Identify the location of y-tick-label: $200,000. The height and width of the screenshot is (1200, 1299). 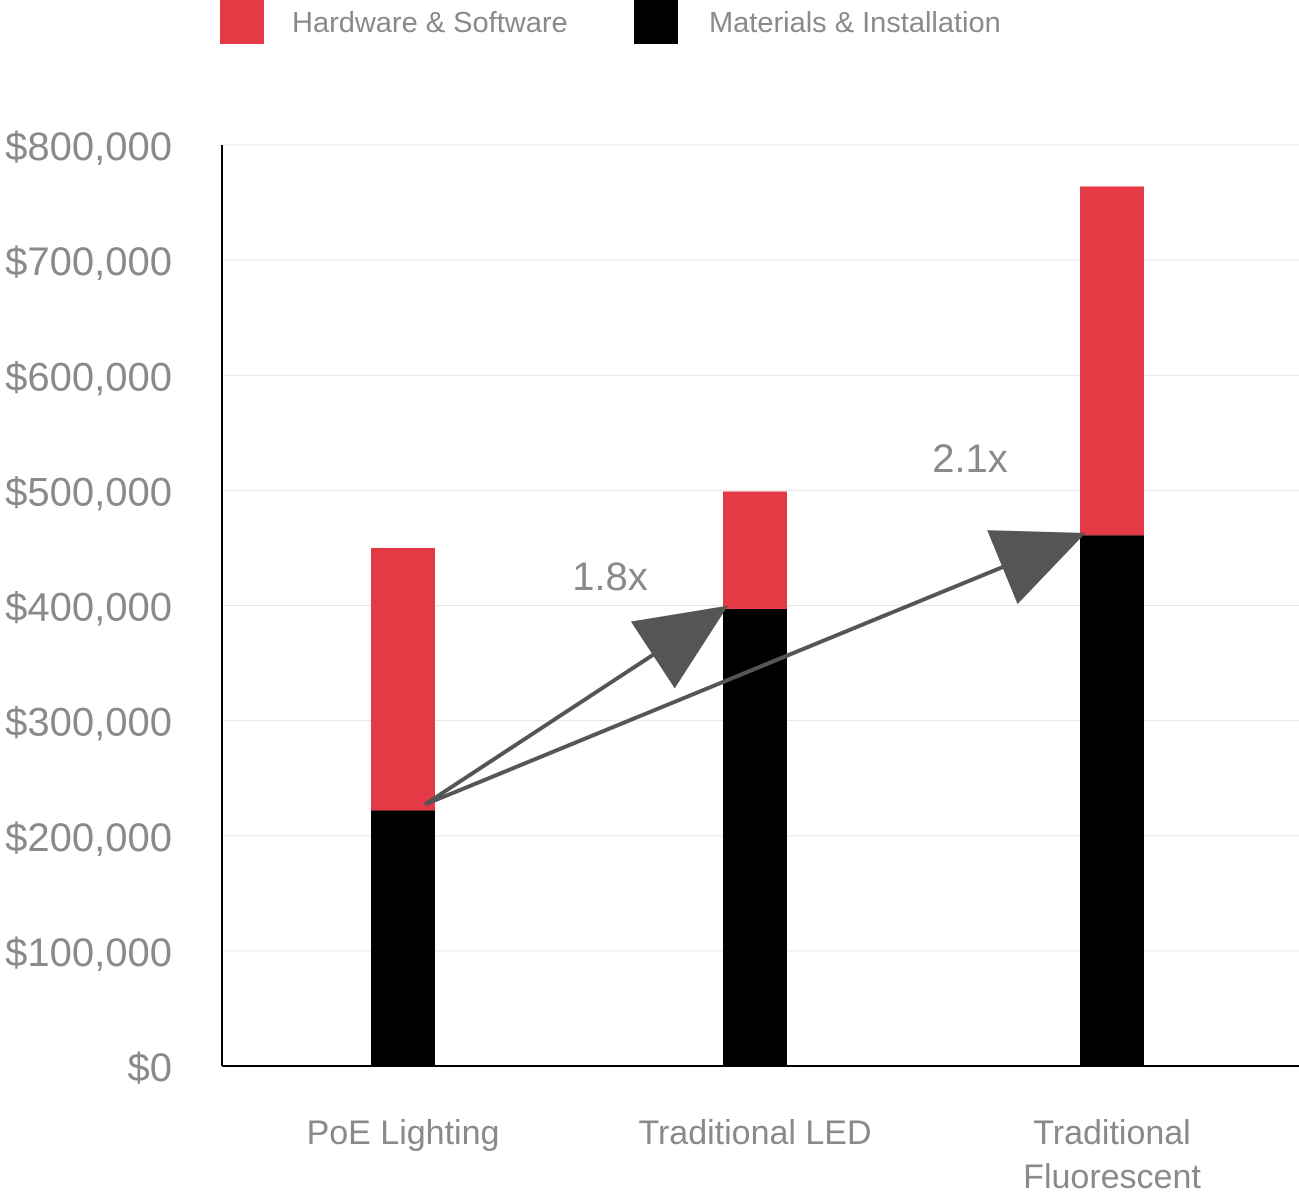
(88, 838).